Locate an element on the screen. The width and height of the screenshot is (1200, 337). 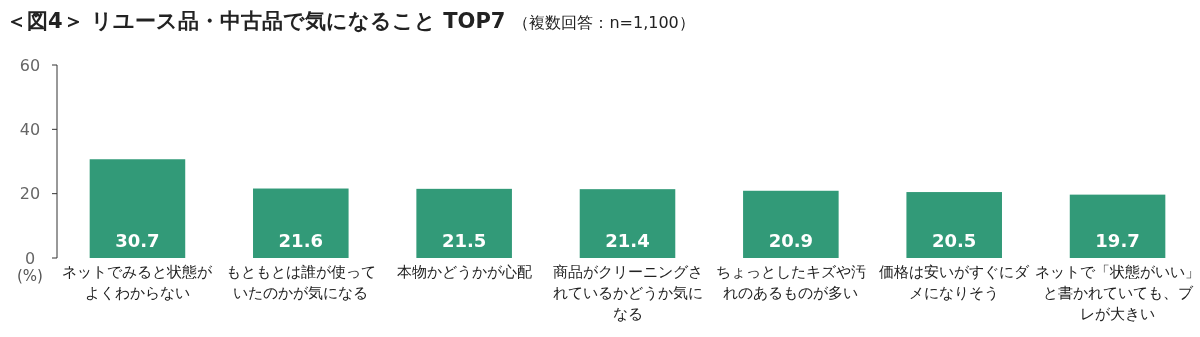
chart-title: ＜図4＞ リユース品・中古品で気になること TOP7 is located at coordinates (256, 21).